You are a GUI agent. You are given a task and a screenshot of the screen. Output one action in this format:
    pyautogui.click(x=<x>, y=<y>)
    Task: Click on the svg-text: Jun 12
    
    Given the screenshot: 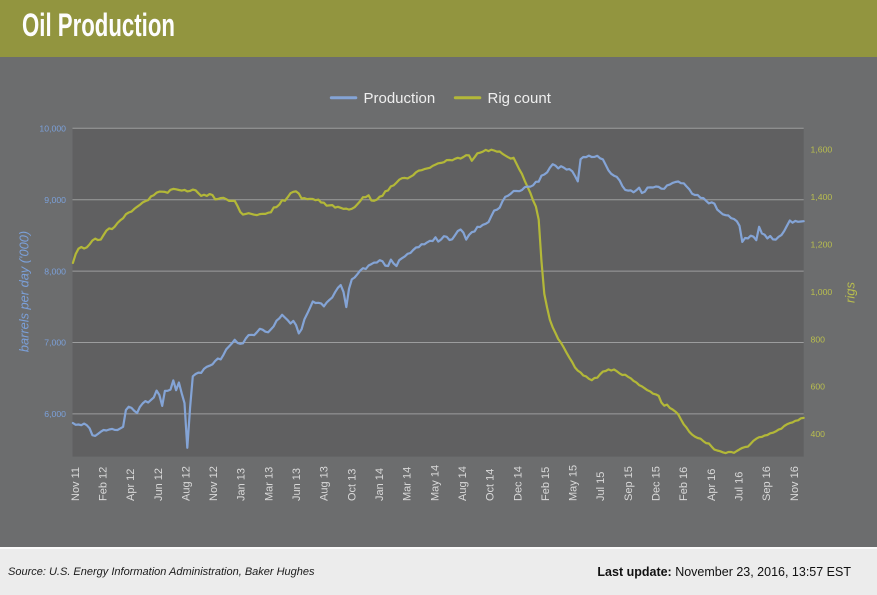 What is the action you would take?
    pyautogui.click(x=159, y=484)
    